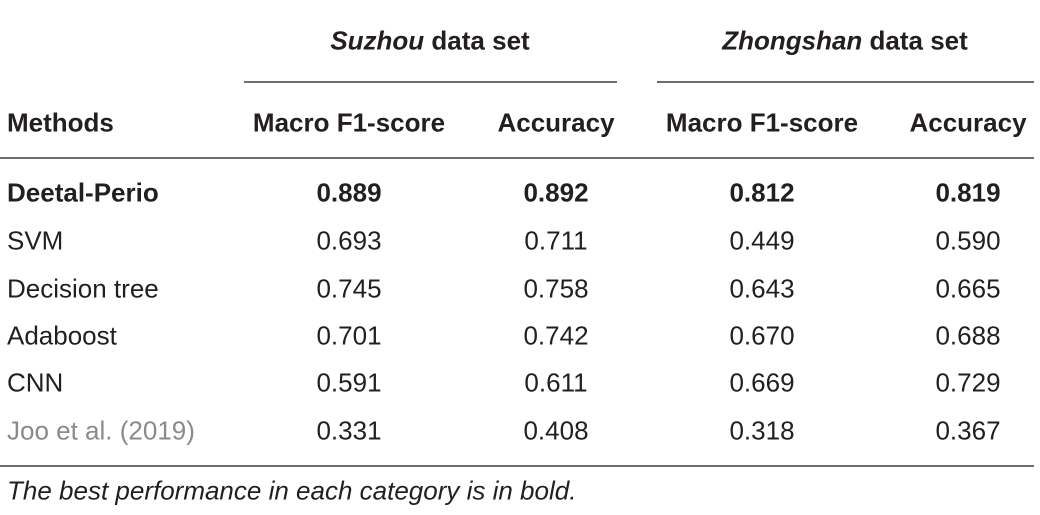 The height and width of the screenshot is (515, 1040). I want to click on cell-value: 0.670, so click(762, 335).